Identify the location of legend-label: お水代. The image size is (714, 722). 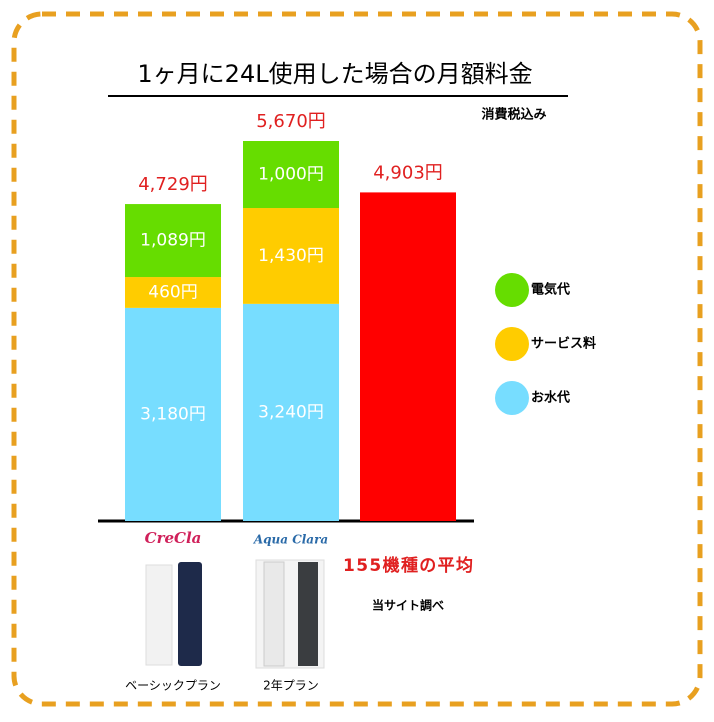
(550, 398).